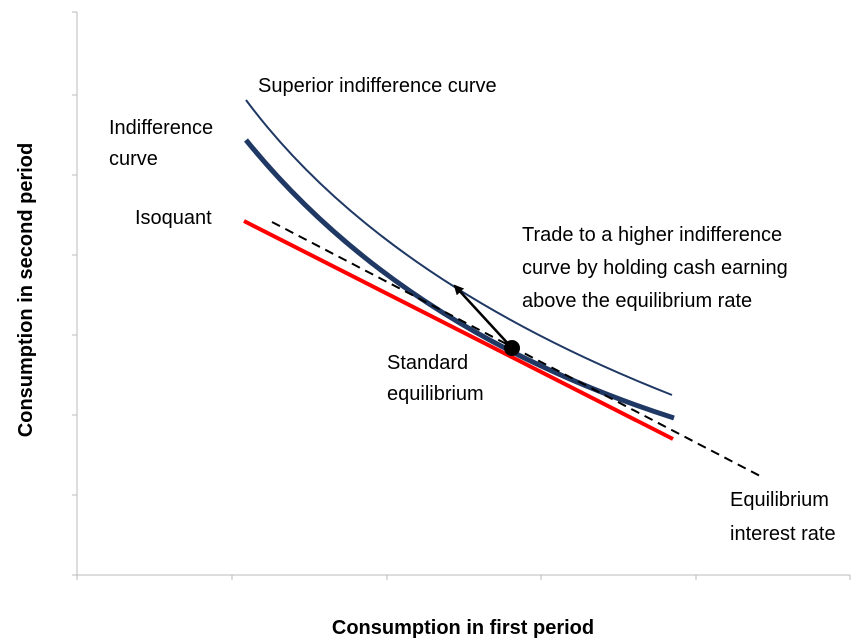 This screenshot has width=867, height=638. Describe the element at coordinates (26, 290) in the screenshot. I see `y-axis-title: Consumption in second period` at that location.